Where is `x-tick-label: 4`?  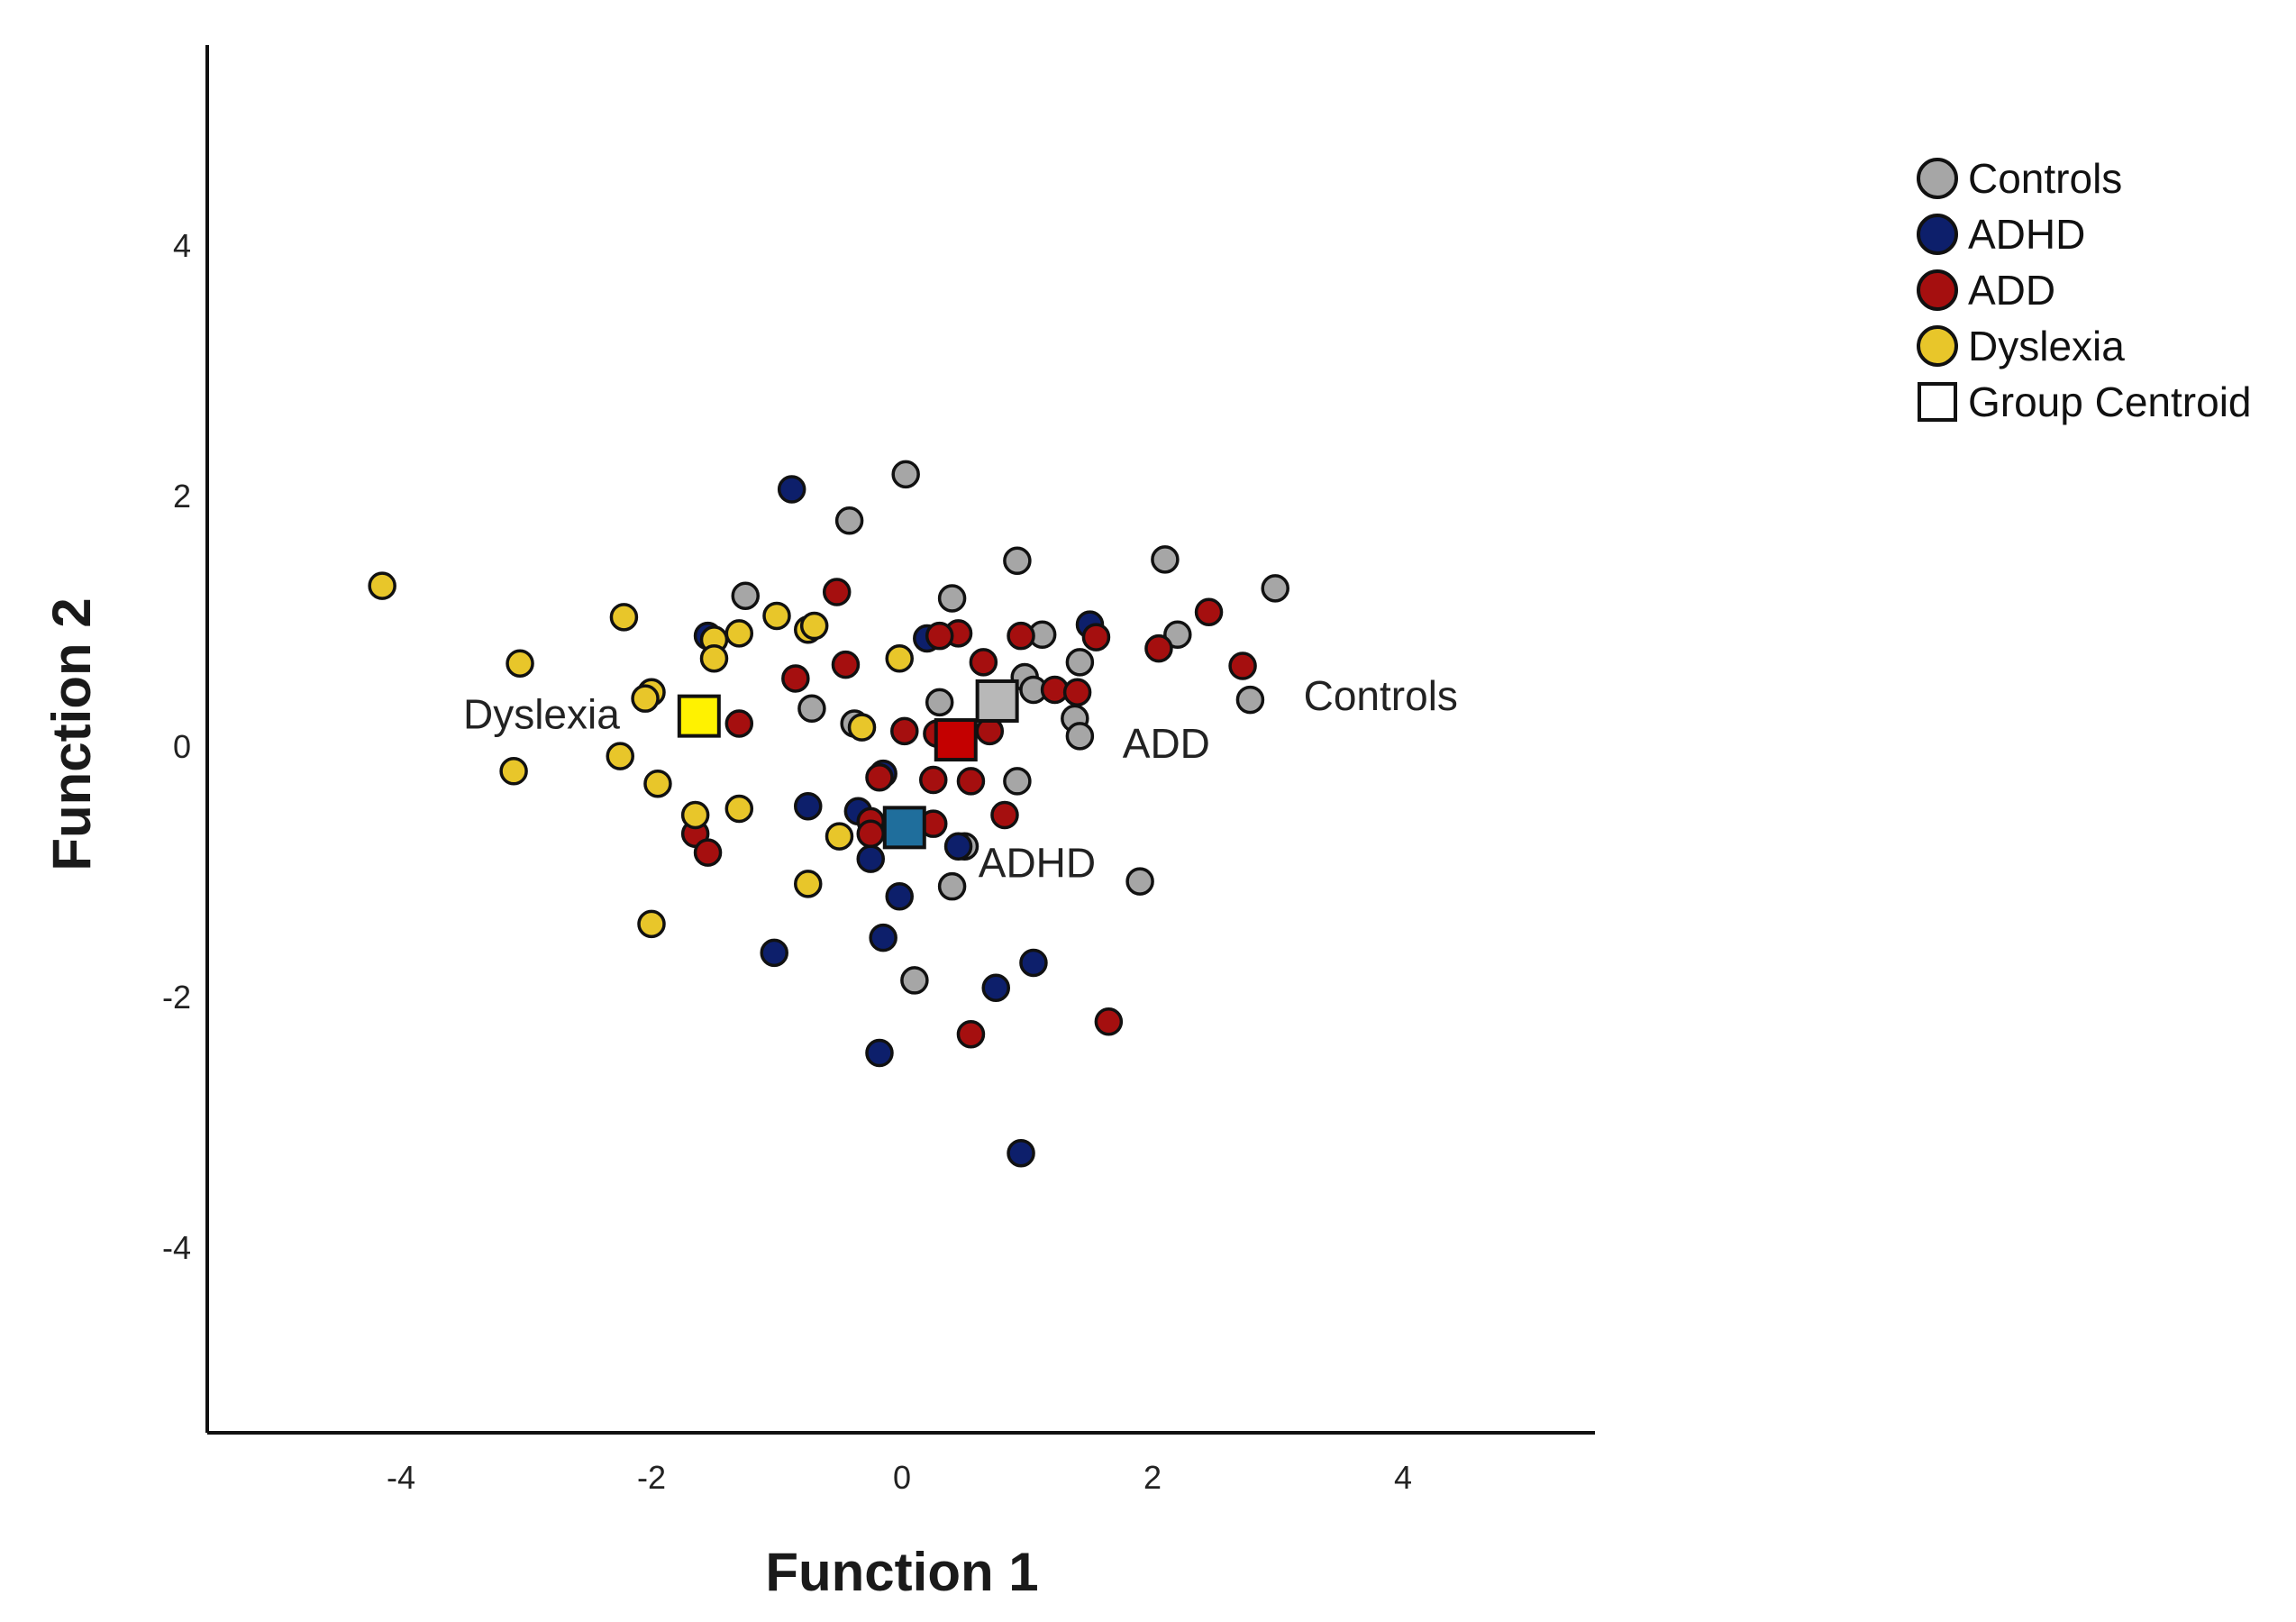 x-tick-label: 4 is located at coordinates (1403, 1477).